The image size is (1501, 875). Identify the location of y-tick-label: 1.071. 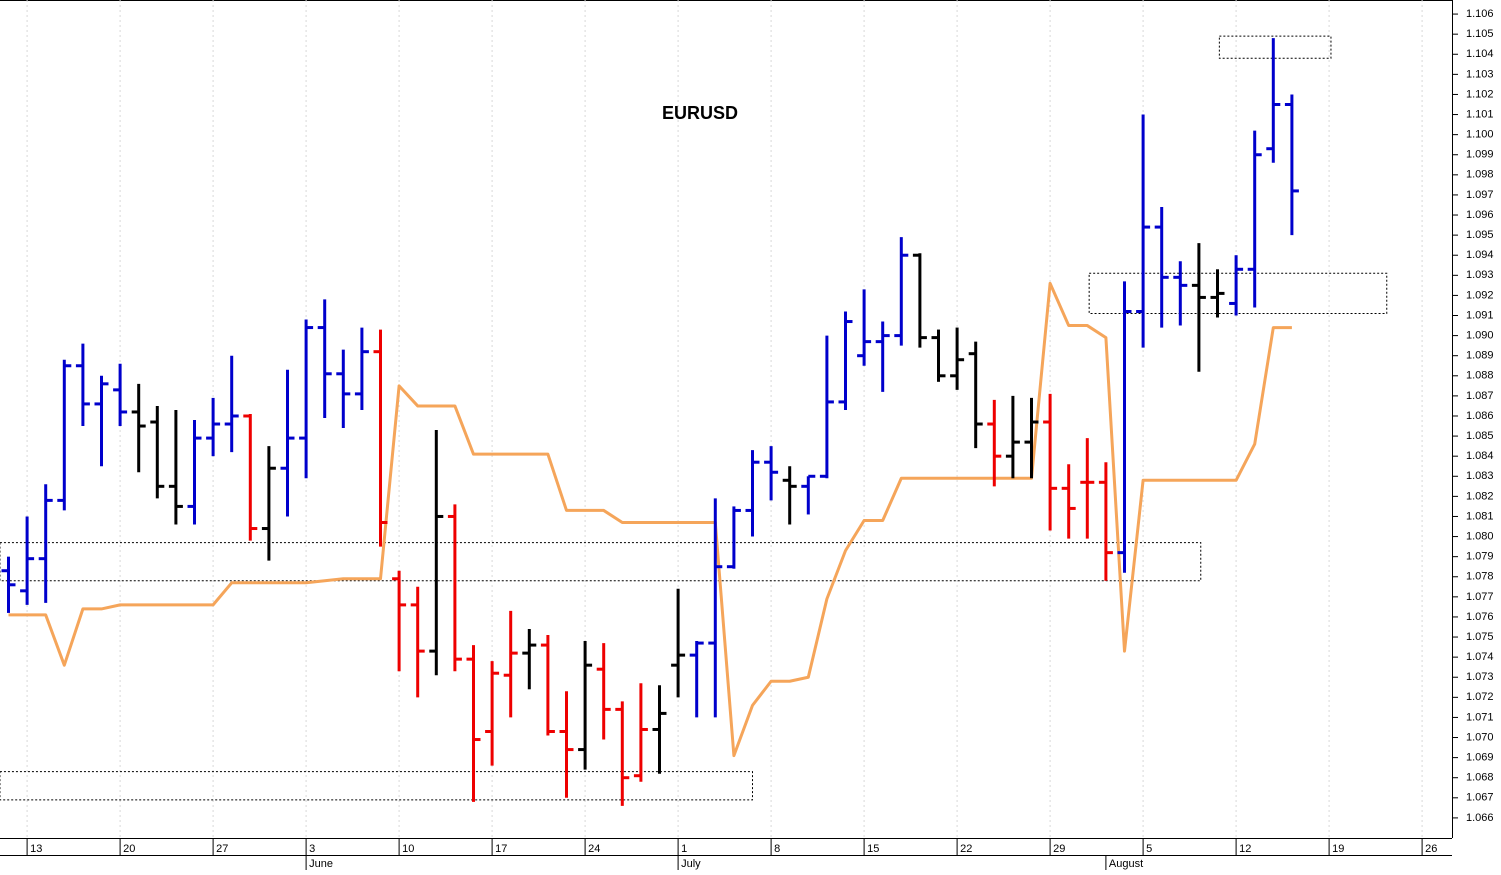
(1480, 717).